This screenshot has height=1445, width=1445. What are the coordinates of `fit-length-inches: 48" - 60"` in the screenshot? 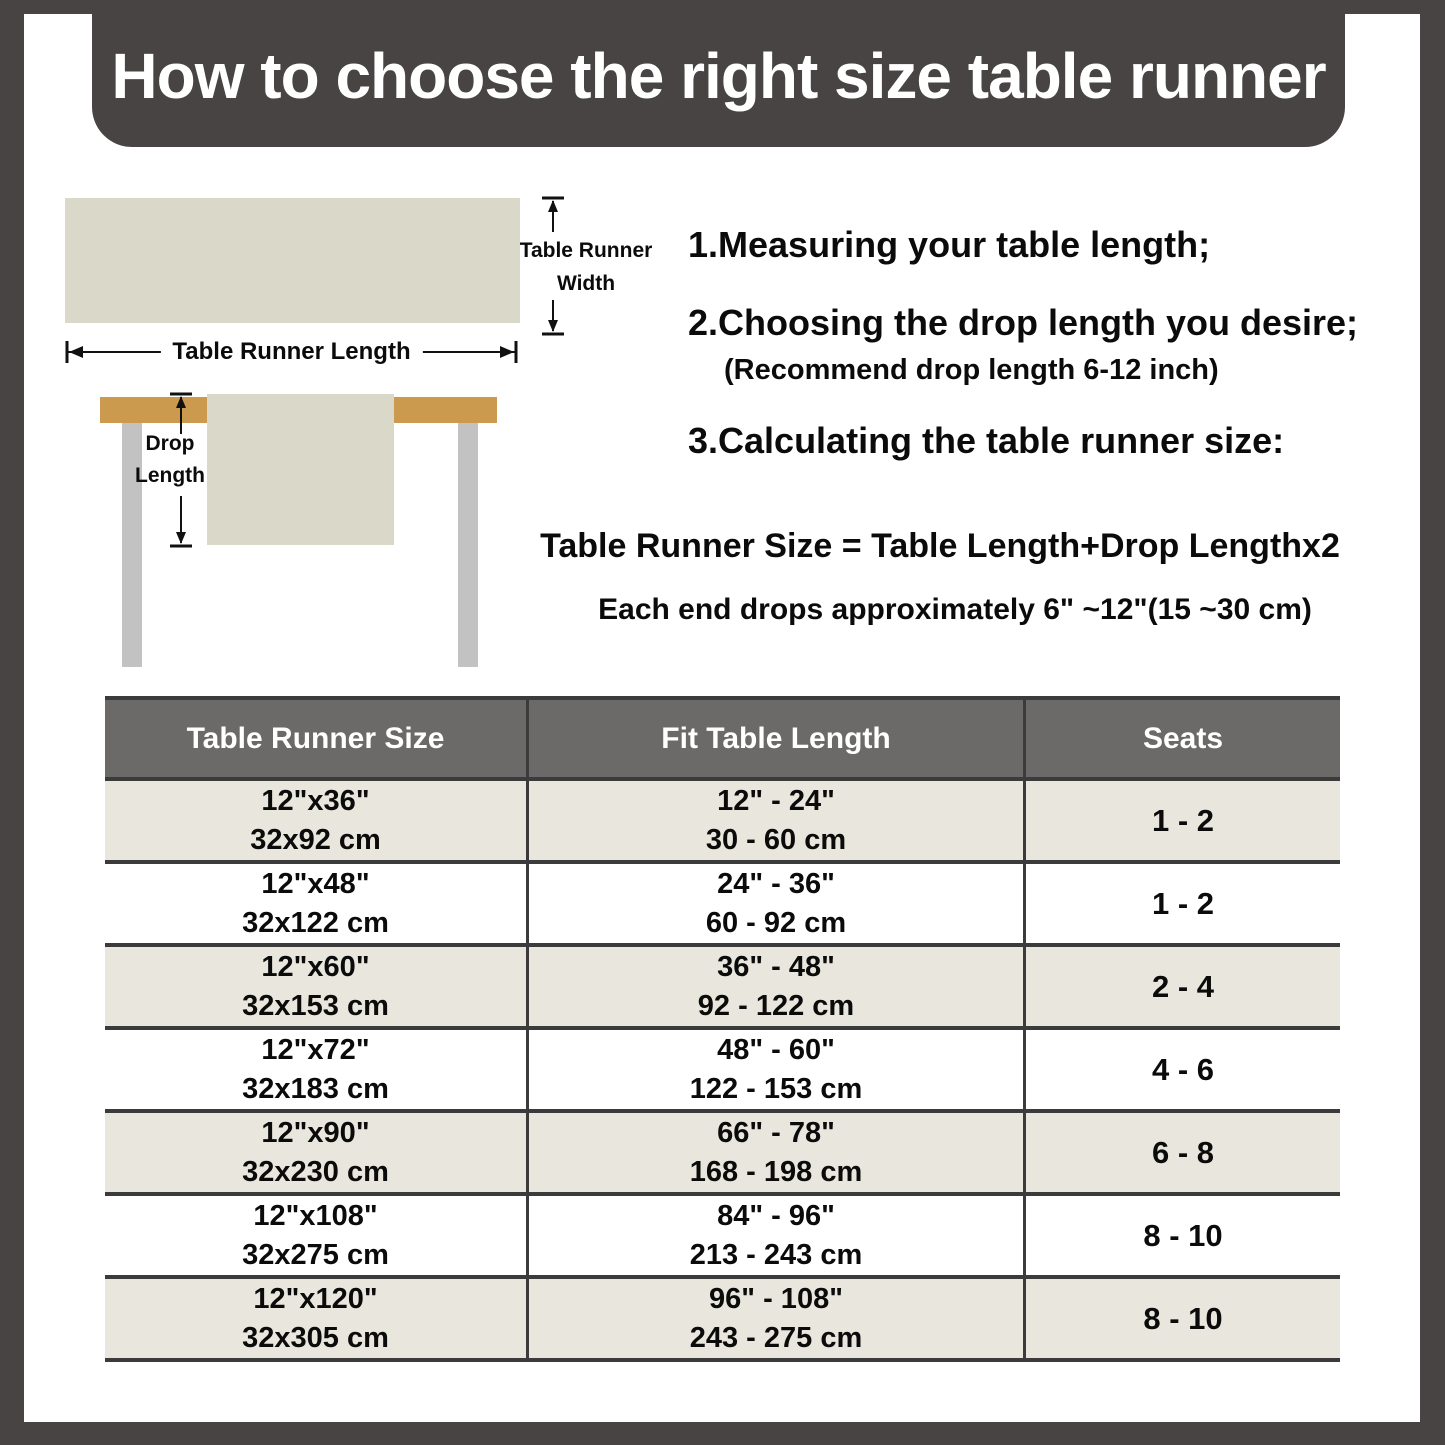 It's located at (776, 1049).